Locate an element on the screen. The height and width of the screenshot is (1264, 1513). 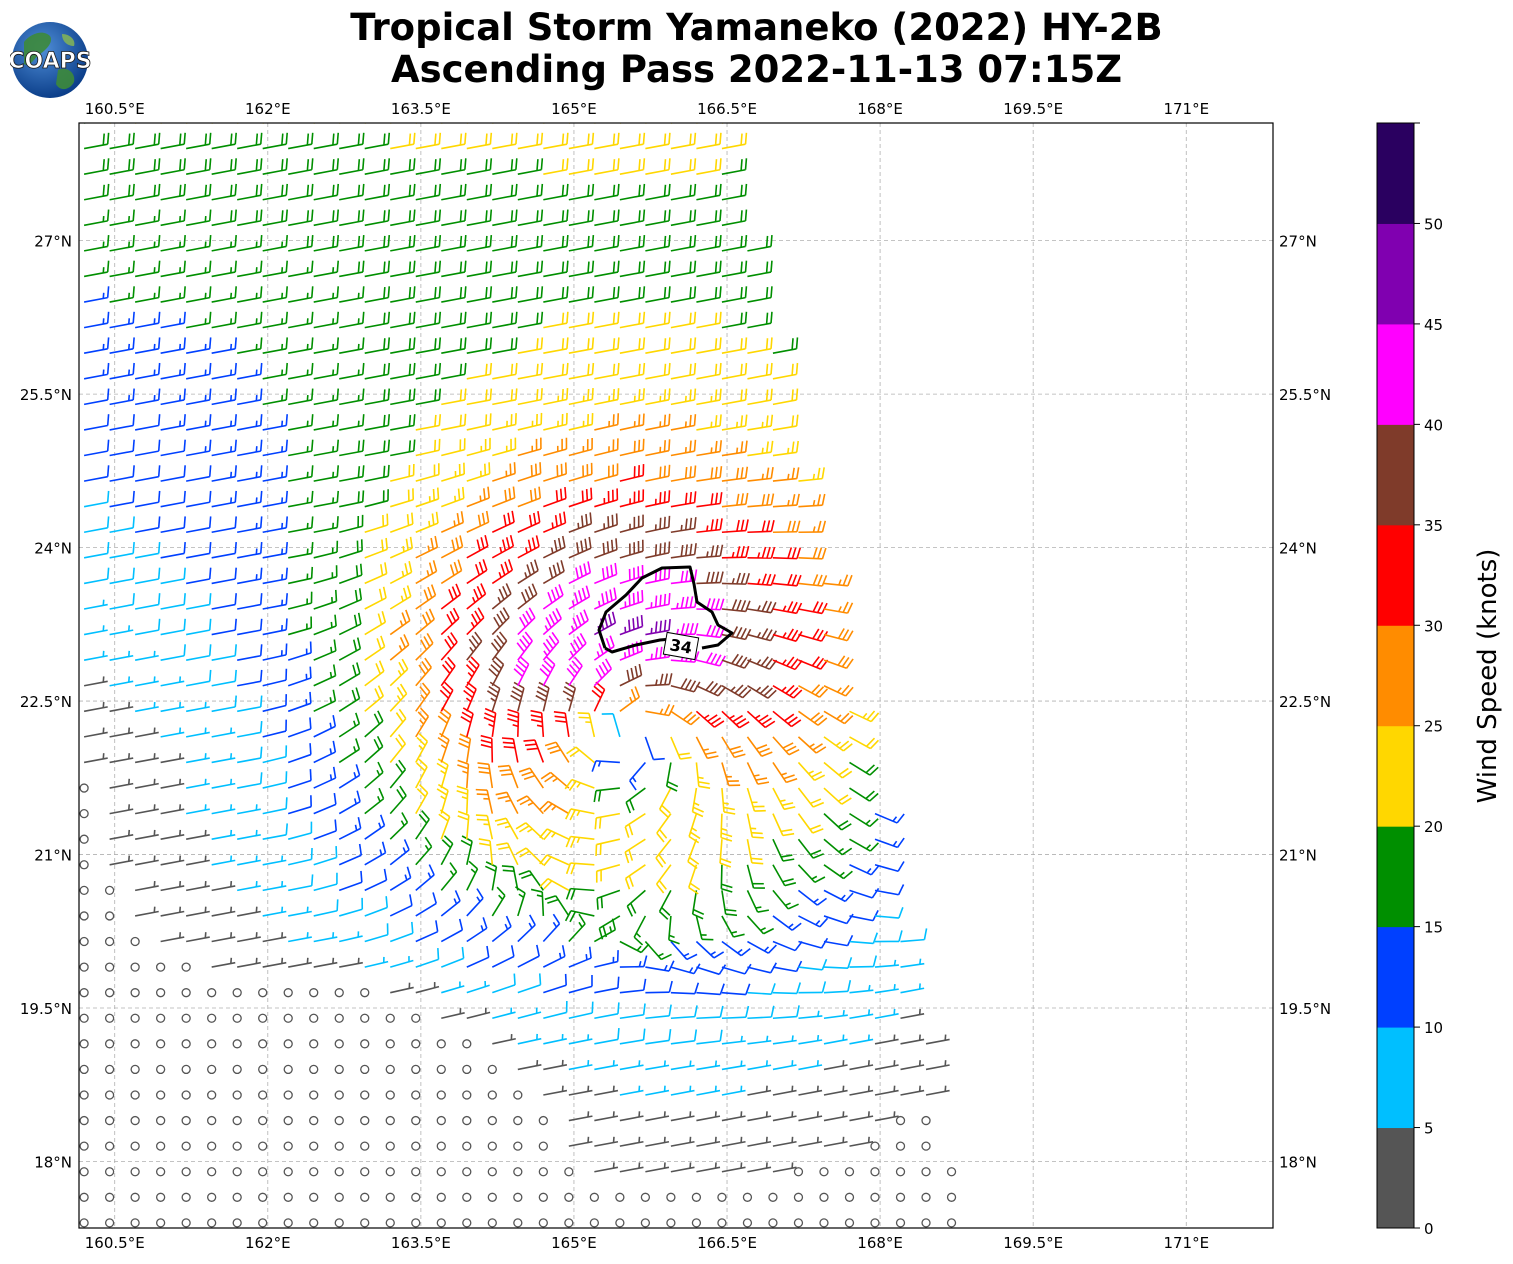
lat-tick-label: 24°N is located at coordinates (53, 549).